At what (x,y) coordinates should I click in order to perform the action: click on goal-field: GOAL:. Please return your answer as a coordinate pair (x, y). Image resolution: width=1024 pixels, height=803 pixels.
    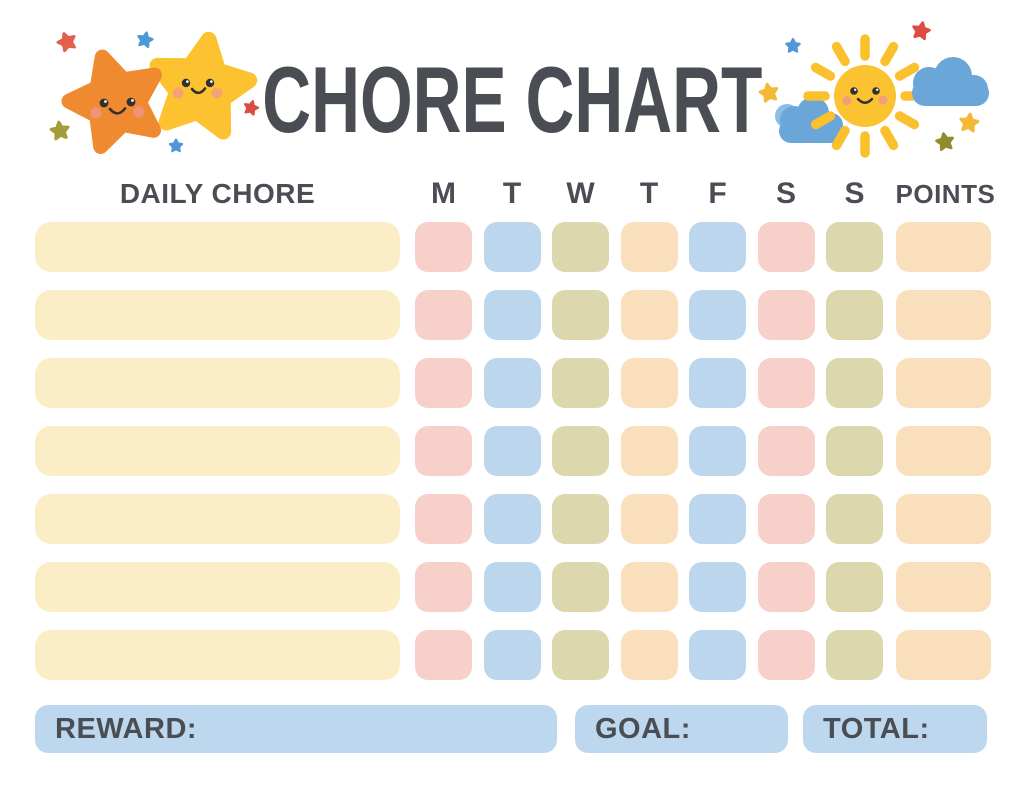
    Looking at the image, I should click on (681, 729).